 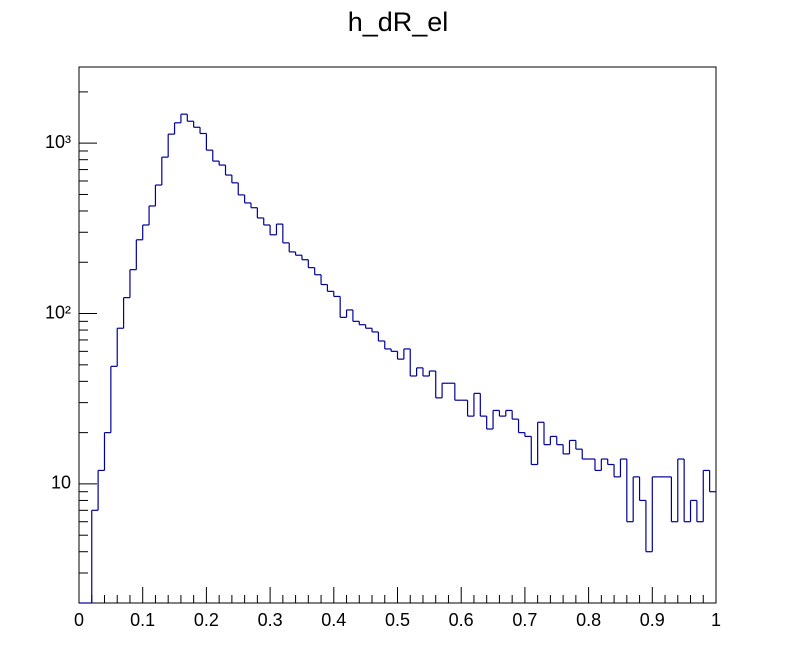 What do you see at coordinates (652, 620) in the screenshot?
I see `x-tick-label: 0.9` at bounding box center [652, 620].